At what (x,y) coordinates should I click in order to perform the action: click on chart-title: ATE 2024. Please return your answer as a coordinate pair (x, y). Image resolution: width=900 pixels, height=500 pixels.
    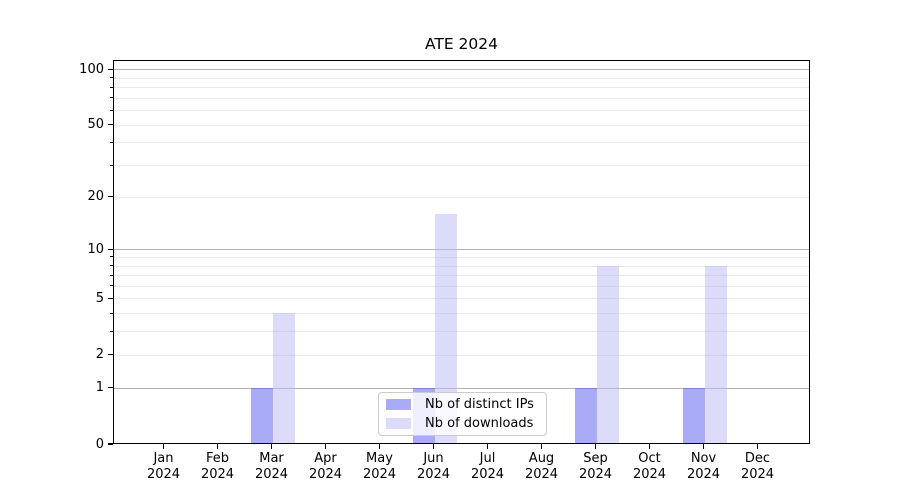
    Looking at the image, I should click on (461, 44).